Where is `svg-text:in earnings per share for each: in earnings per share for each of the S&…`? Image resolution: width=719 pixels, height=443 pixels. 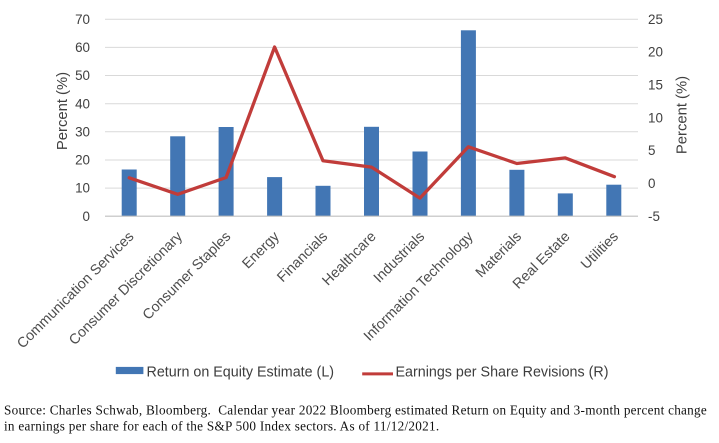 svg-text:in earnings per share for each: in earnings per share for each of the S&… is located at coordinates (221, 426).